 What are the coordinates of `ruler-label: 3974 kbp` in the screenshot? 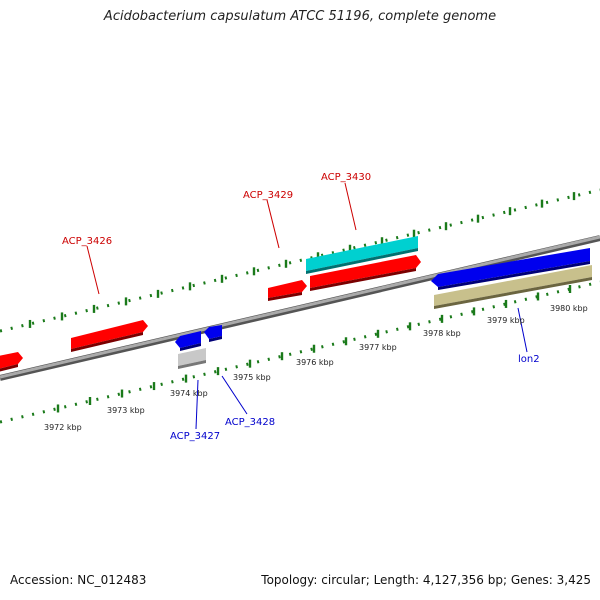 It's located at (189, 393).